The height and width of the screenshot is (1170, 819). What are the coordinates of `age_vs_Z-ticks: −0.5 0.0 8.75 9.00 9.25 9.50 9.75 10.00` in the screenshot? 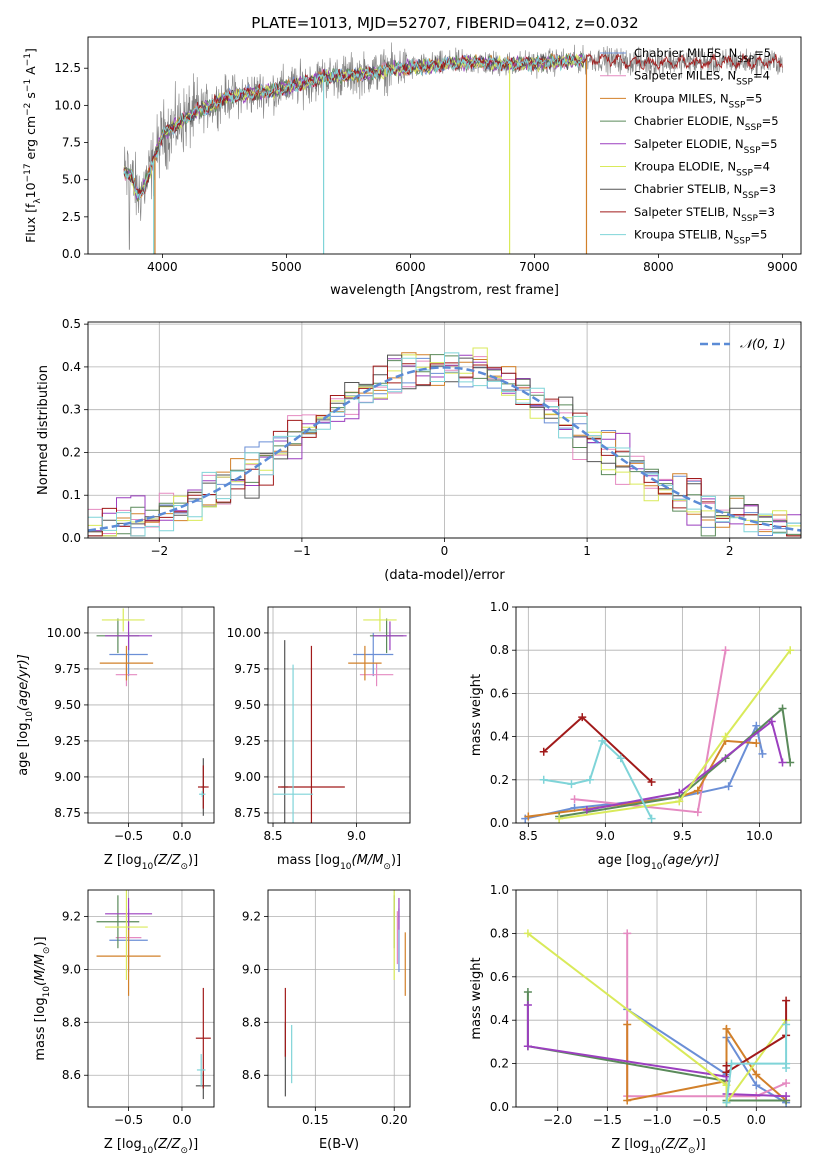 It's located at (119, 734).